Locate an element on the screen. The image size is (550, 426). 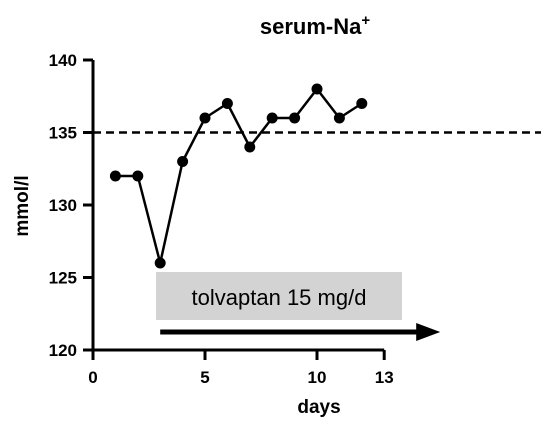
annotation-box is located at coordinates (279, 296).